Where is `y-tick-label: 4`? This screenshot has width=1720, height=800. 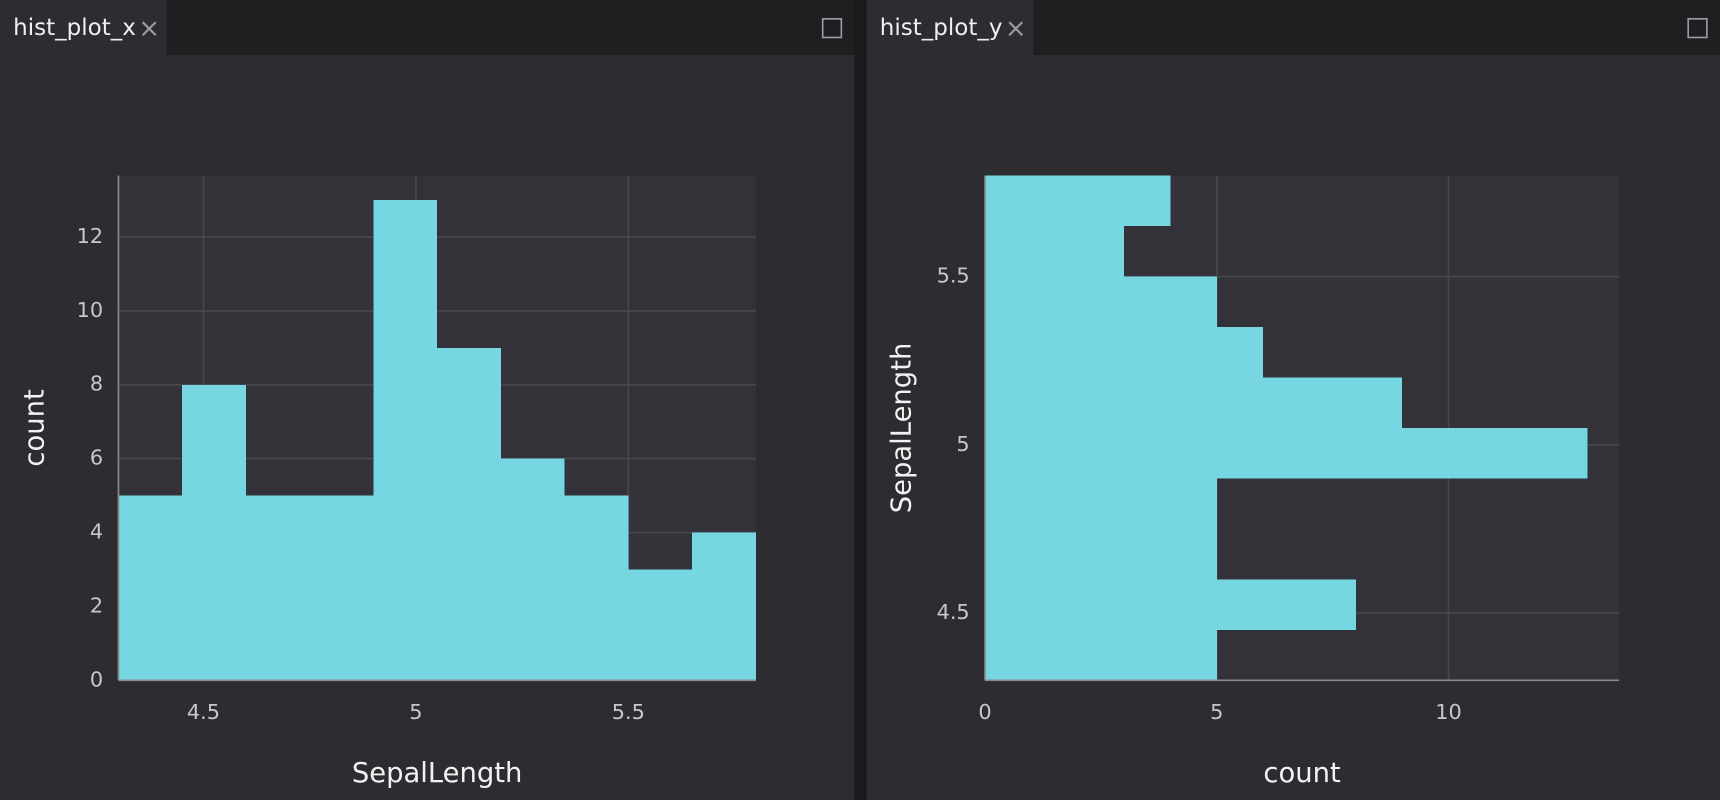 y-tick-label: 4 is located at coordinates (96, 532).